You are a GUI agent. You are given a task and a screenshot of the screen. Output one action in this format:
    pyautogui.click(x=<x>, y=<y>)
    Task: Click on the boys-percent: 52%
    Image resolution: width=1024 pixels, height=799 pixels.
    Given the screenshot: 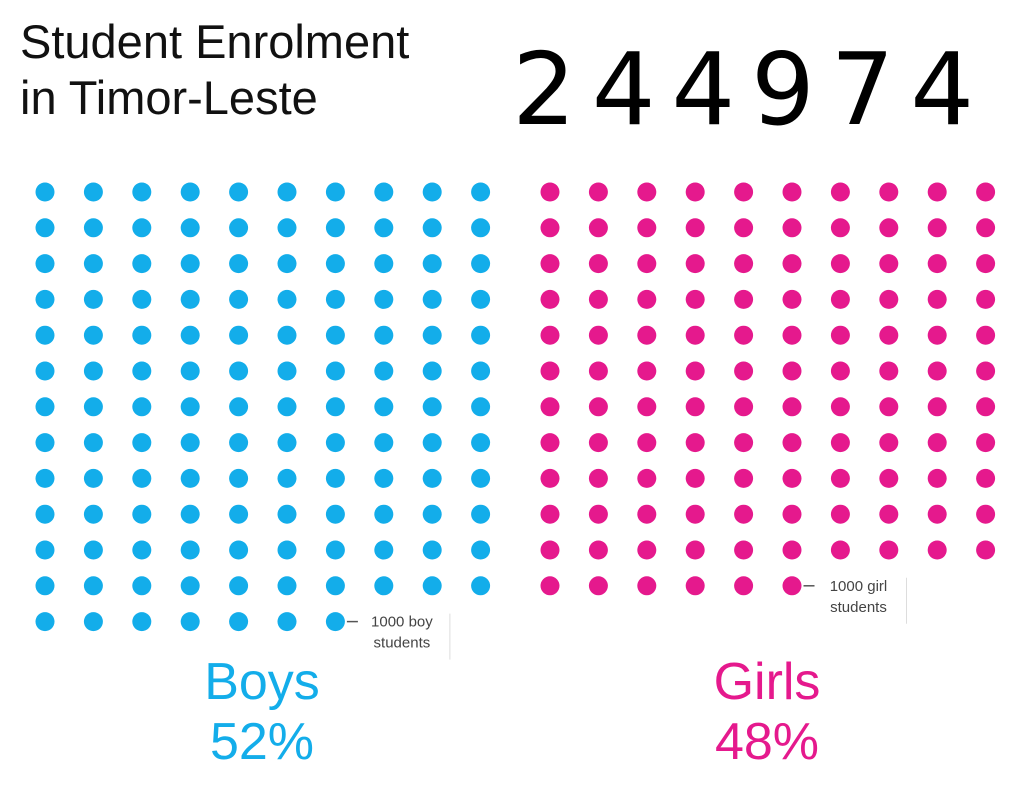 What is the action you would take?
    pyautogui.click(x=262, y=742)
    